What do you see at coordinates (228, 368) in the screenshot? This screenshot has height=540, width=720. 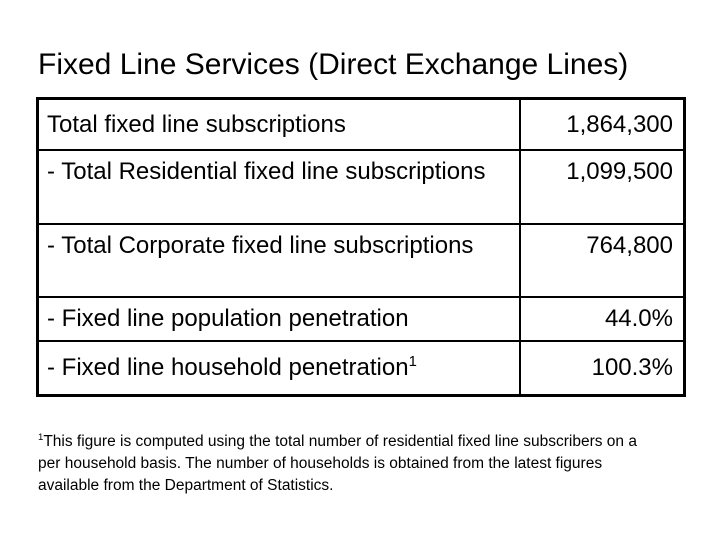 I see `row-label-text: - Fixed line household penetration` at bounding box center [228, 368].